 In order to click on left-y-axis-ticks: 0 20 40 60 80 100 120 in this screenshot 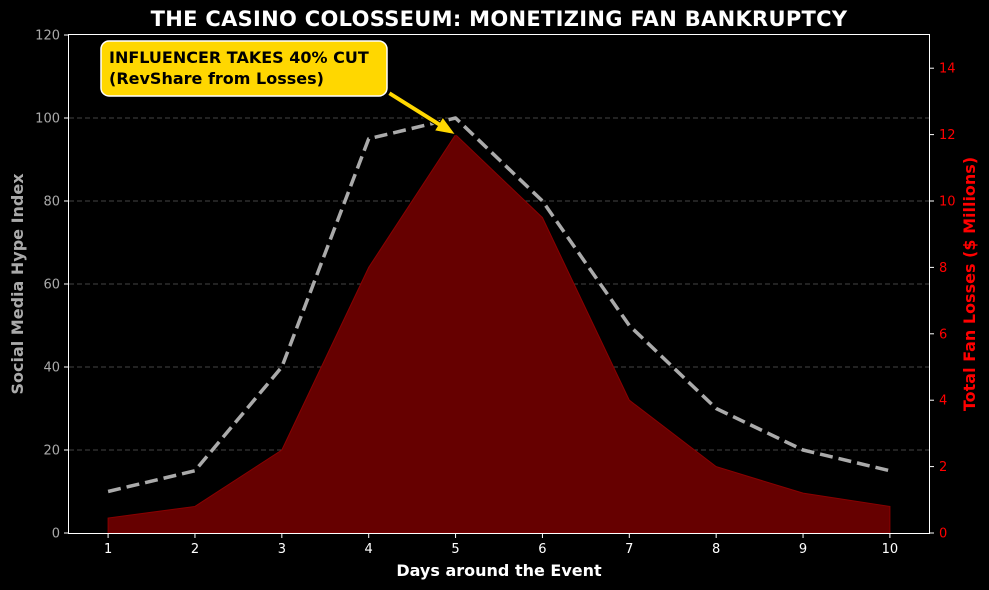, I will do `click(52, 285)`.